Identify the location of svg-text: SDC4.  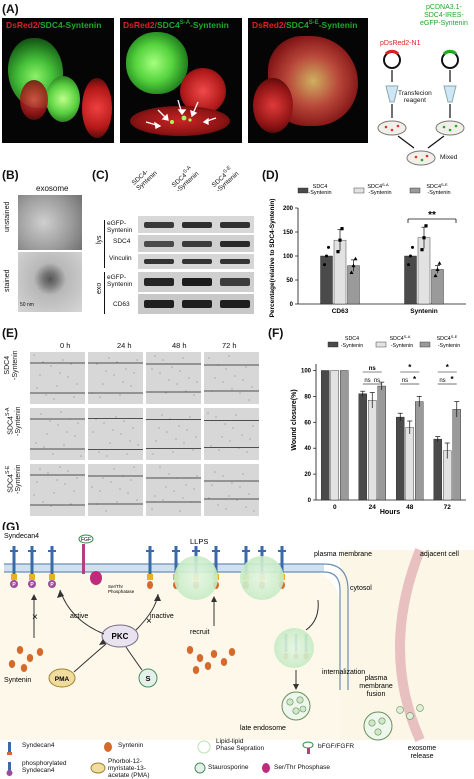
(320, 187).